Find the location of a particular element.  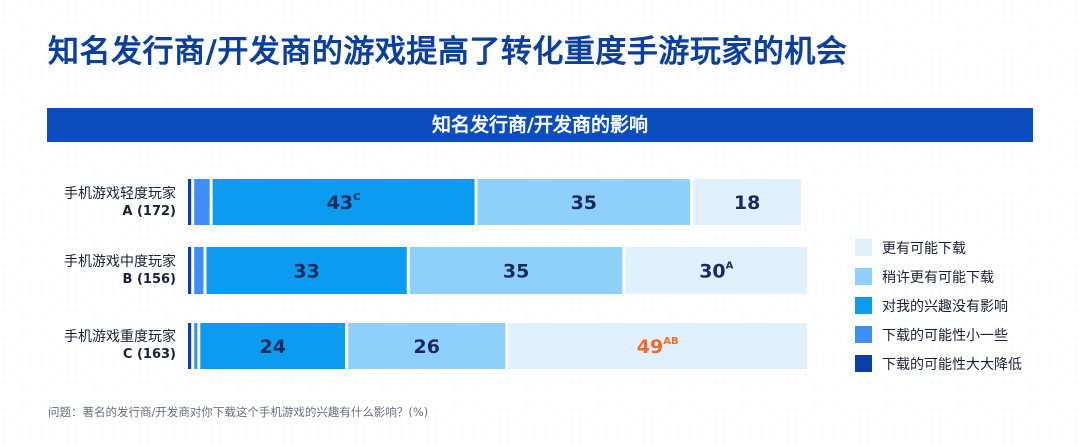

legend-label: 下载的可能性大大降低 is located at coordinates (952, 364).